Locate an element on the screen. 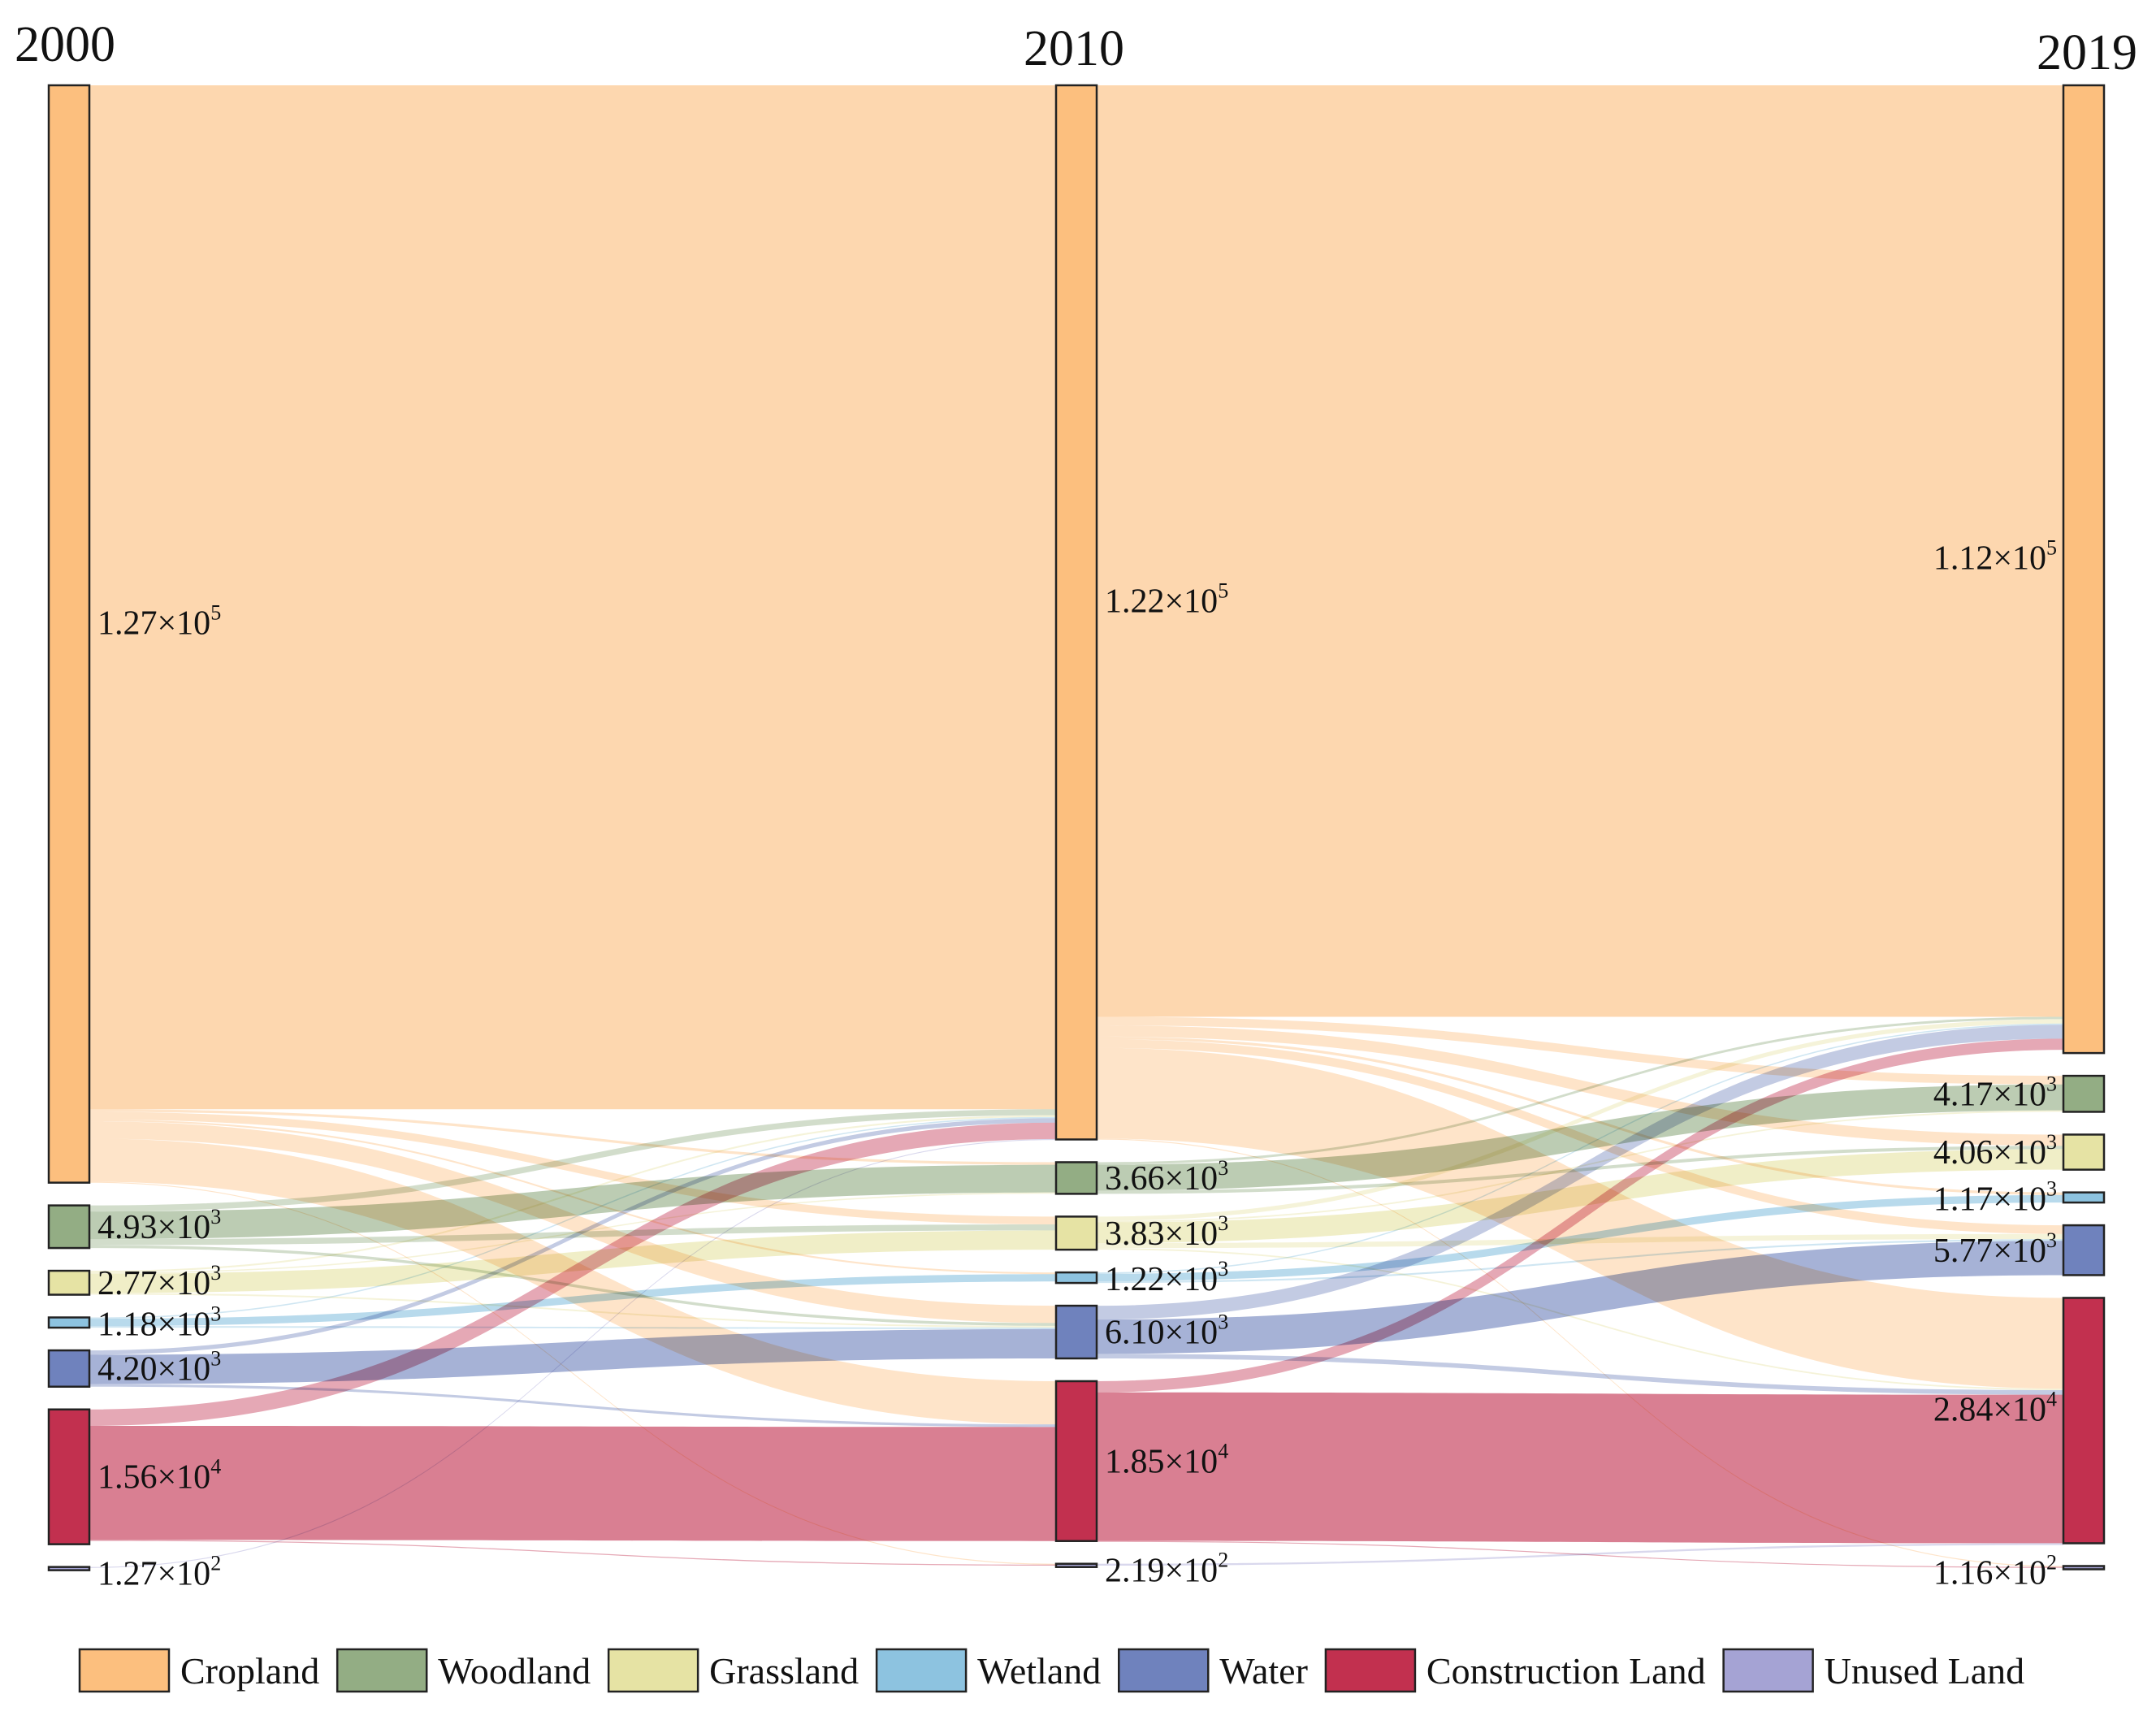 The width and height of the screenshot is (2156, 1720). flow-2000-grassland-to-2010-woodland is located at coordinates (572, 1233).